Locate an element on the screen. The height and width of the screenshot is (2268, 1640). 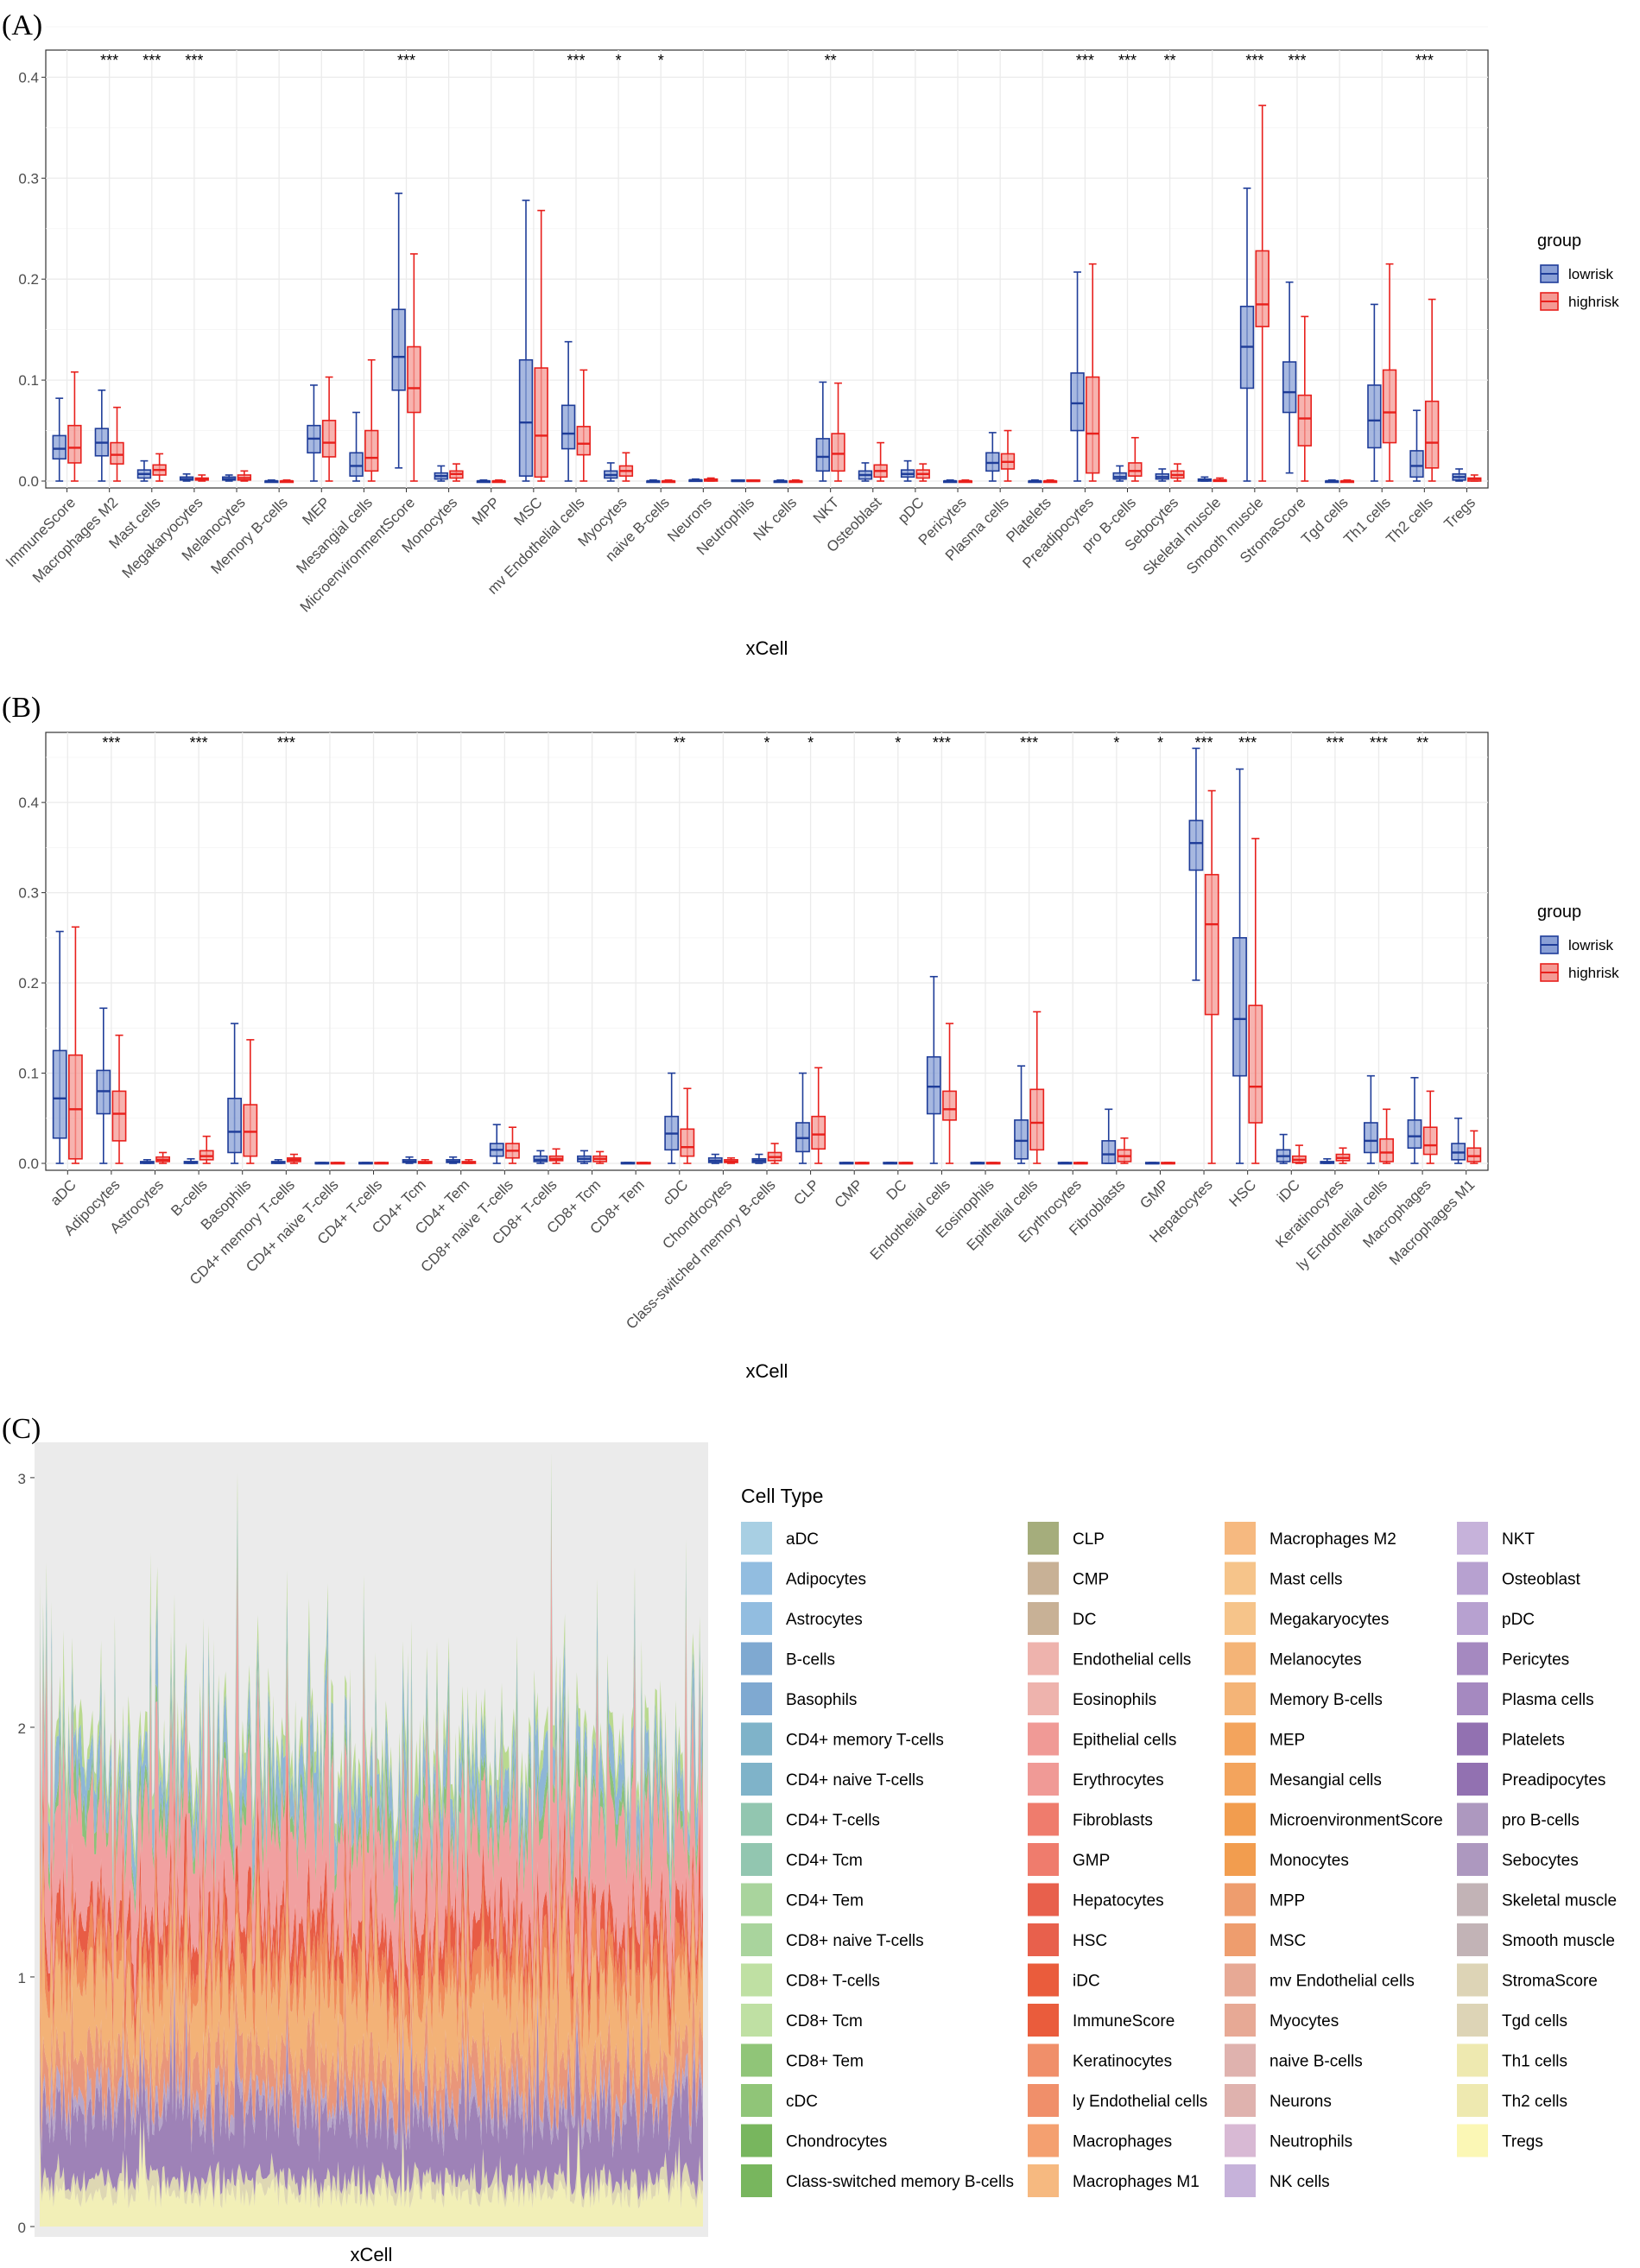
legend-item-label: Smooth muscle is located at coordinates (1558, 1941).